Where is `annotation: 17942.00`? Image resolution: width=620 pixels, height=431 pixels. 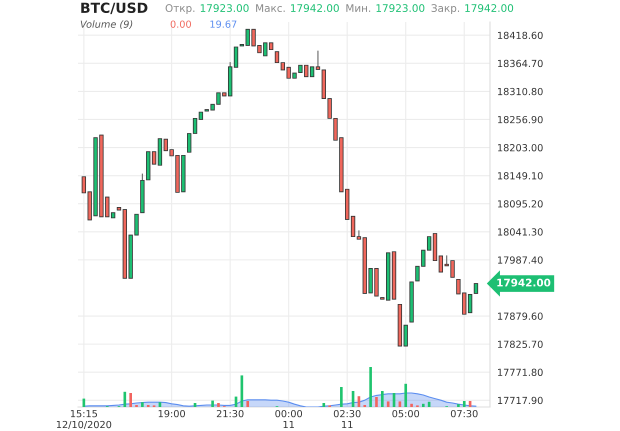
annotation: 17942.00 is located at coordinates (523, 282).